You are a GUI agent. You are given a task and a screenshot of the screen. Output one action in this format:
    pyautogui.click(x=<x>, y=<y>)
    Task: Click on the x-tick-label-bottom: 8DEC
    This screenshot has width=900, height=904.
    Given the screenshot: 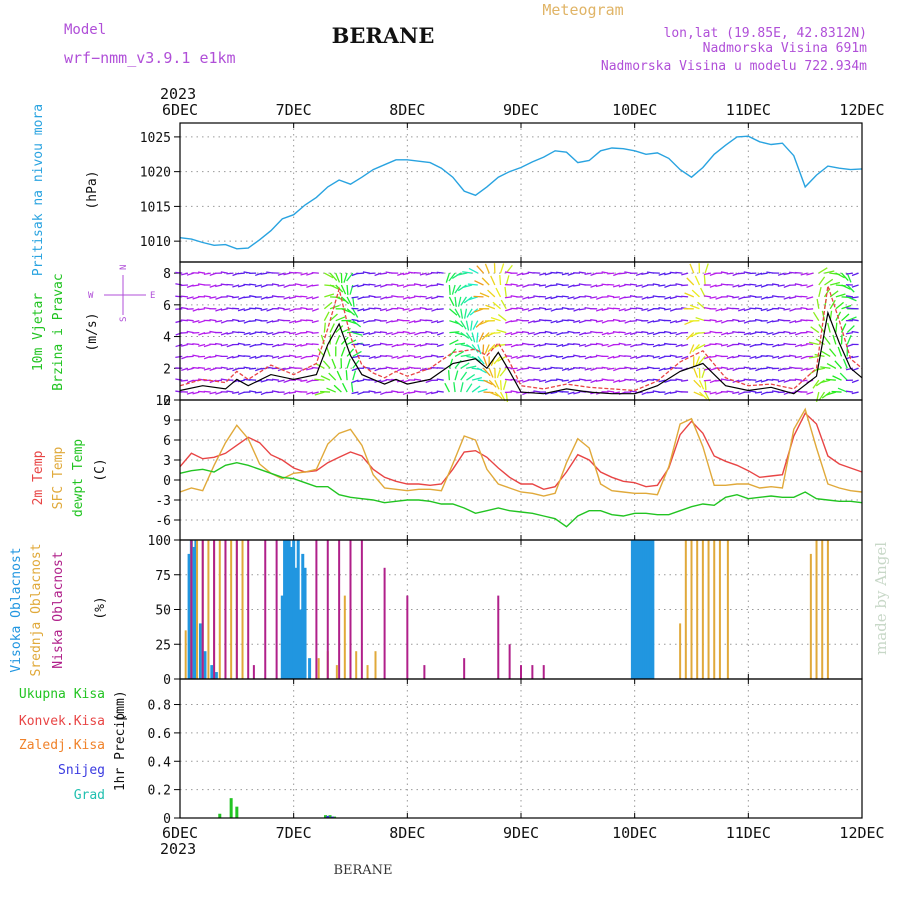 What is the action you would take?
    pyautogui.click(x=407, y=833)
    